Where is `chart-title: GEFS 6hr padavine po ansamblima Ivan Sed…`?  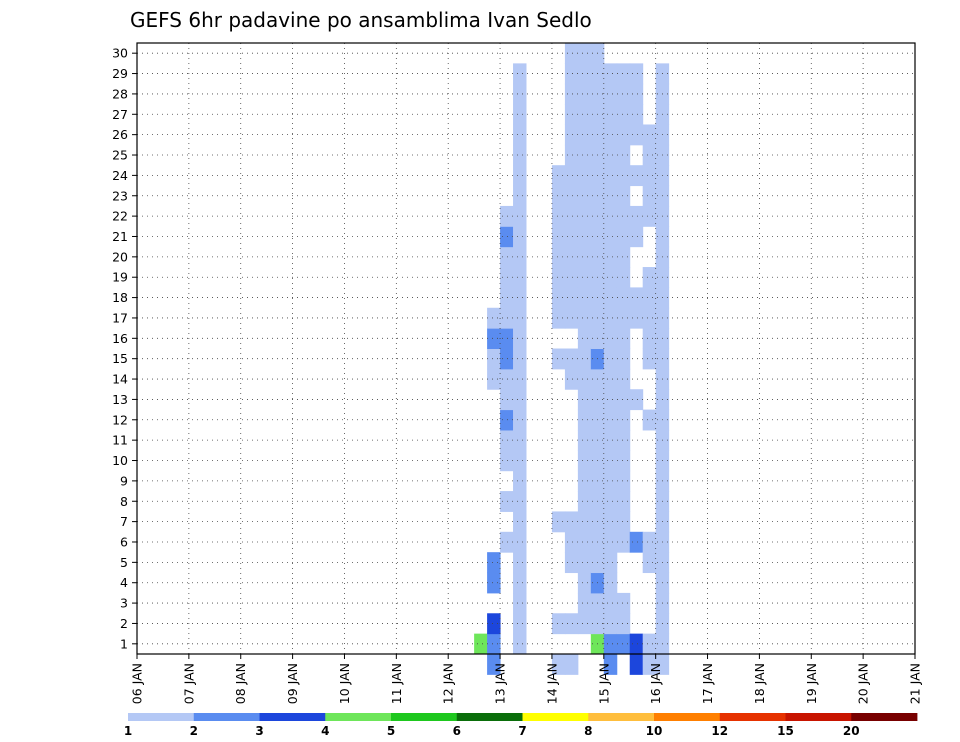 chart-title: GEFS 6hr padavine po ansamblima Ivan Sed… is located at coordinates (361, 20).